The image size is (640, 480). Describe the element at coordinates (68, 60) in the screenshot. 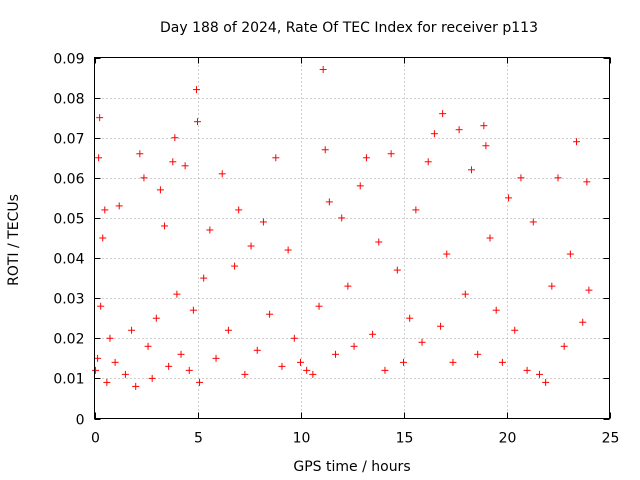

I see `y-tick-label: 0.09` at that location.